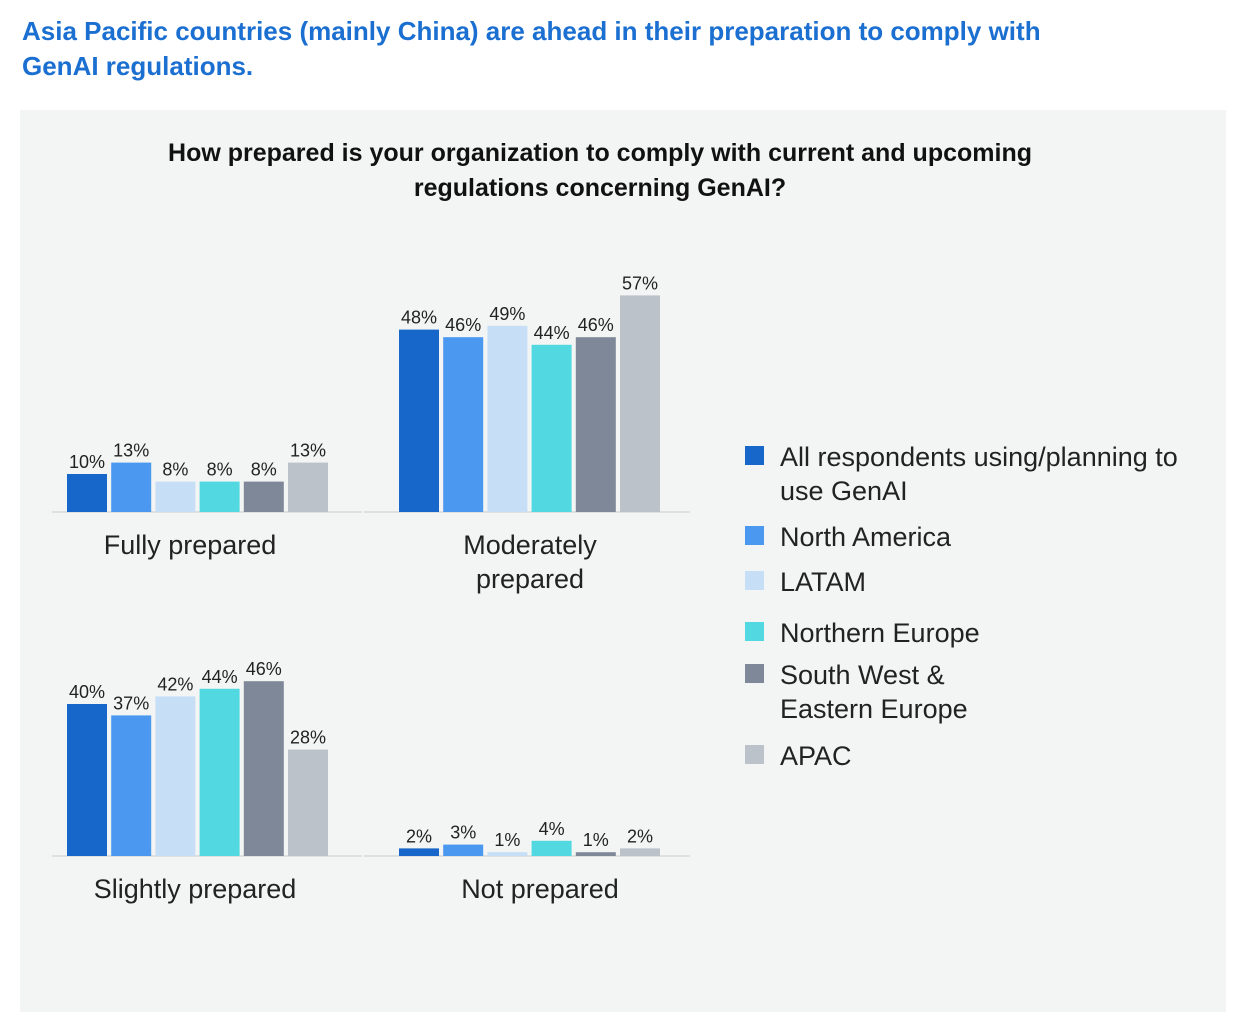  I want to click on data-label: 10%, so click(87, 462).